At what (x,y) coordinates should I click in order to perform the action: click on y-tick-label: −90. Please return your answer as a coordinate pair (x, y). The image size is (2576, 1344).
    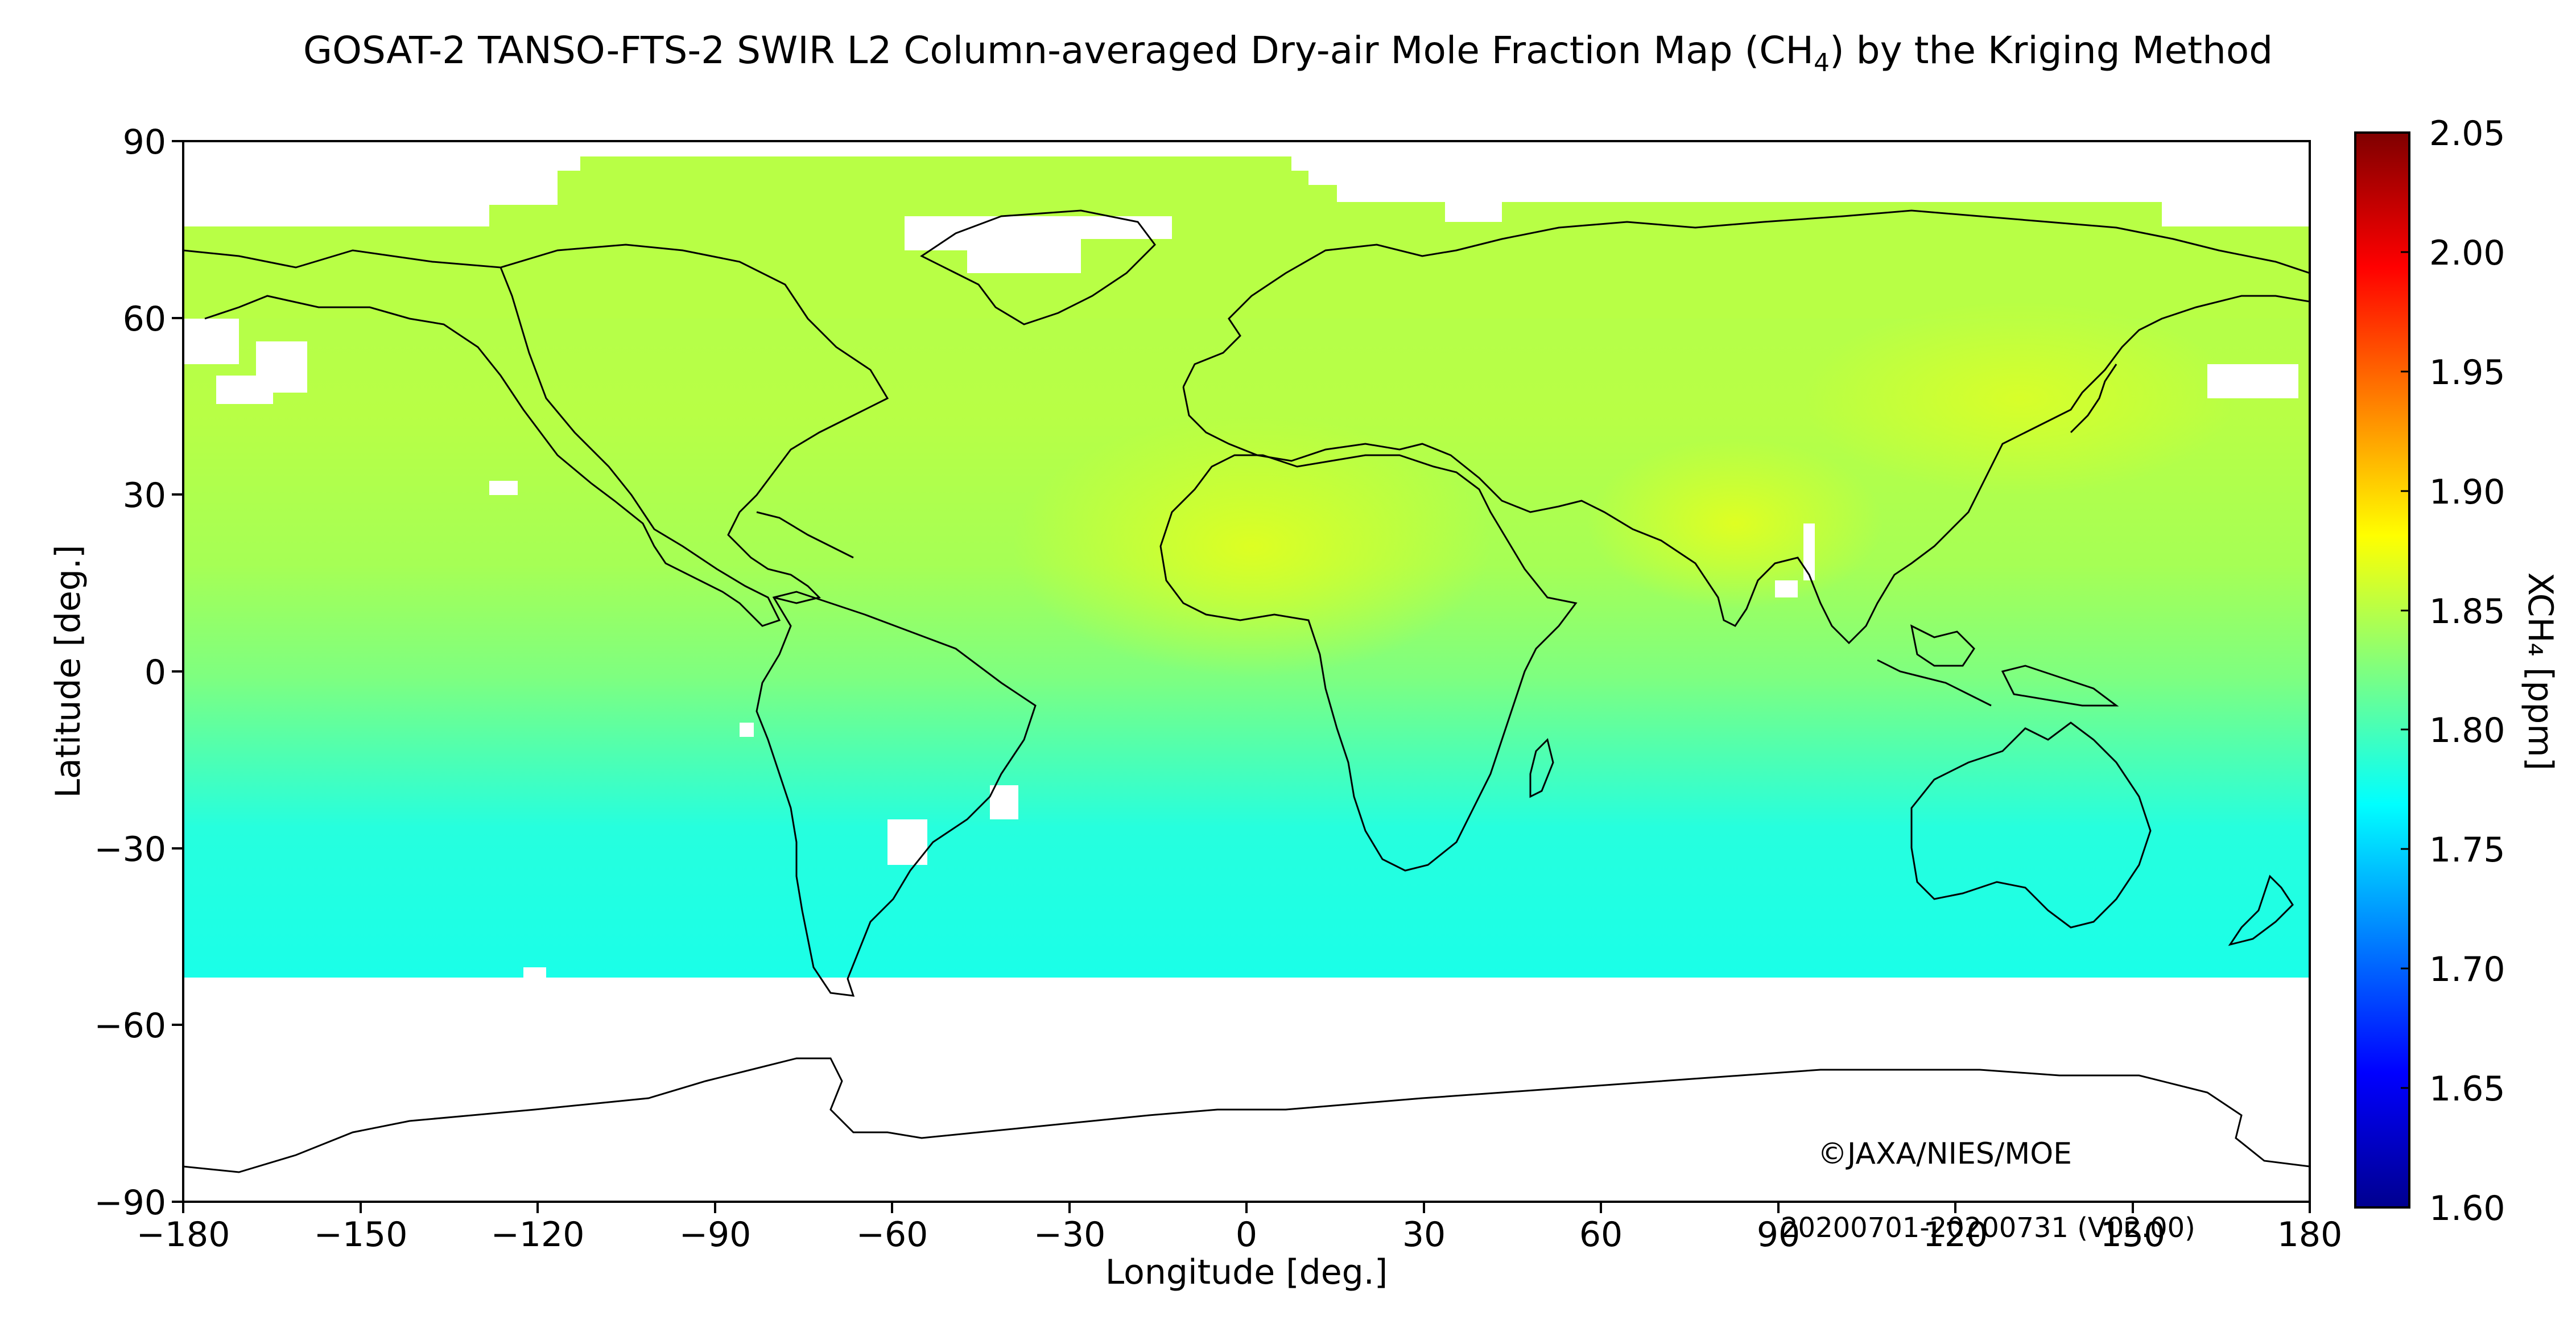
    Looking at the image, I should click on (130, 1203).